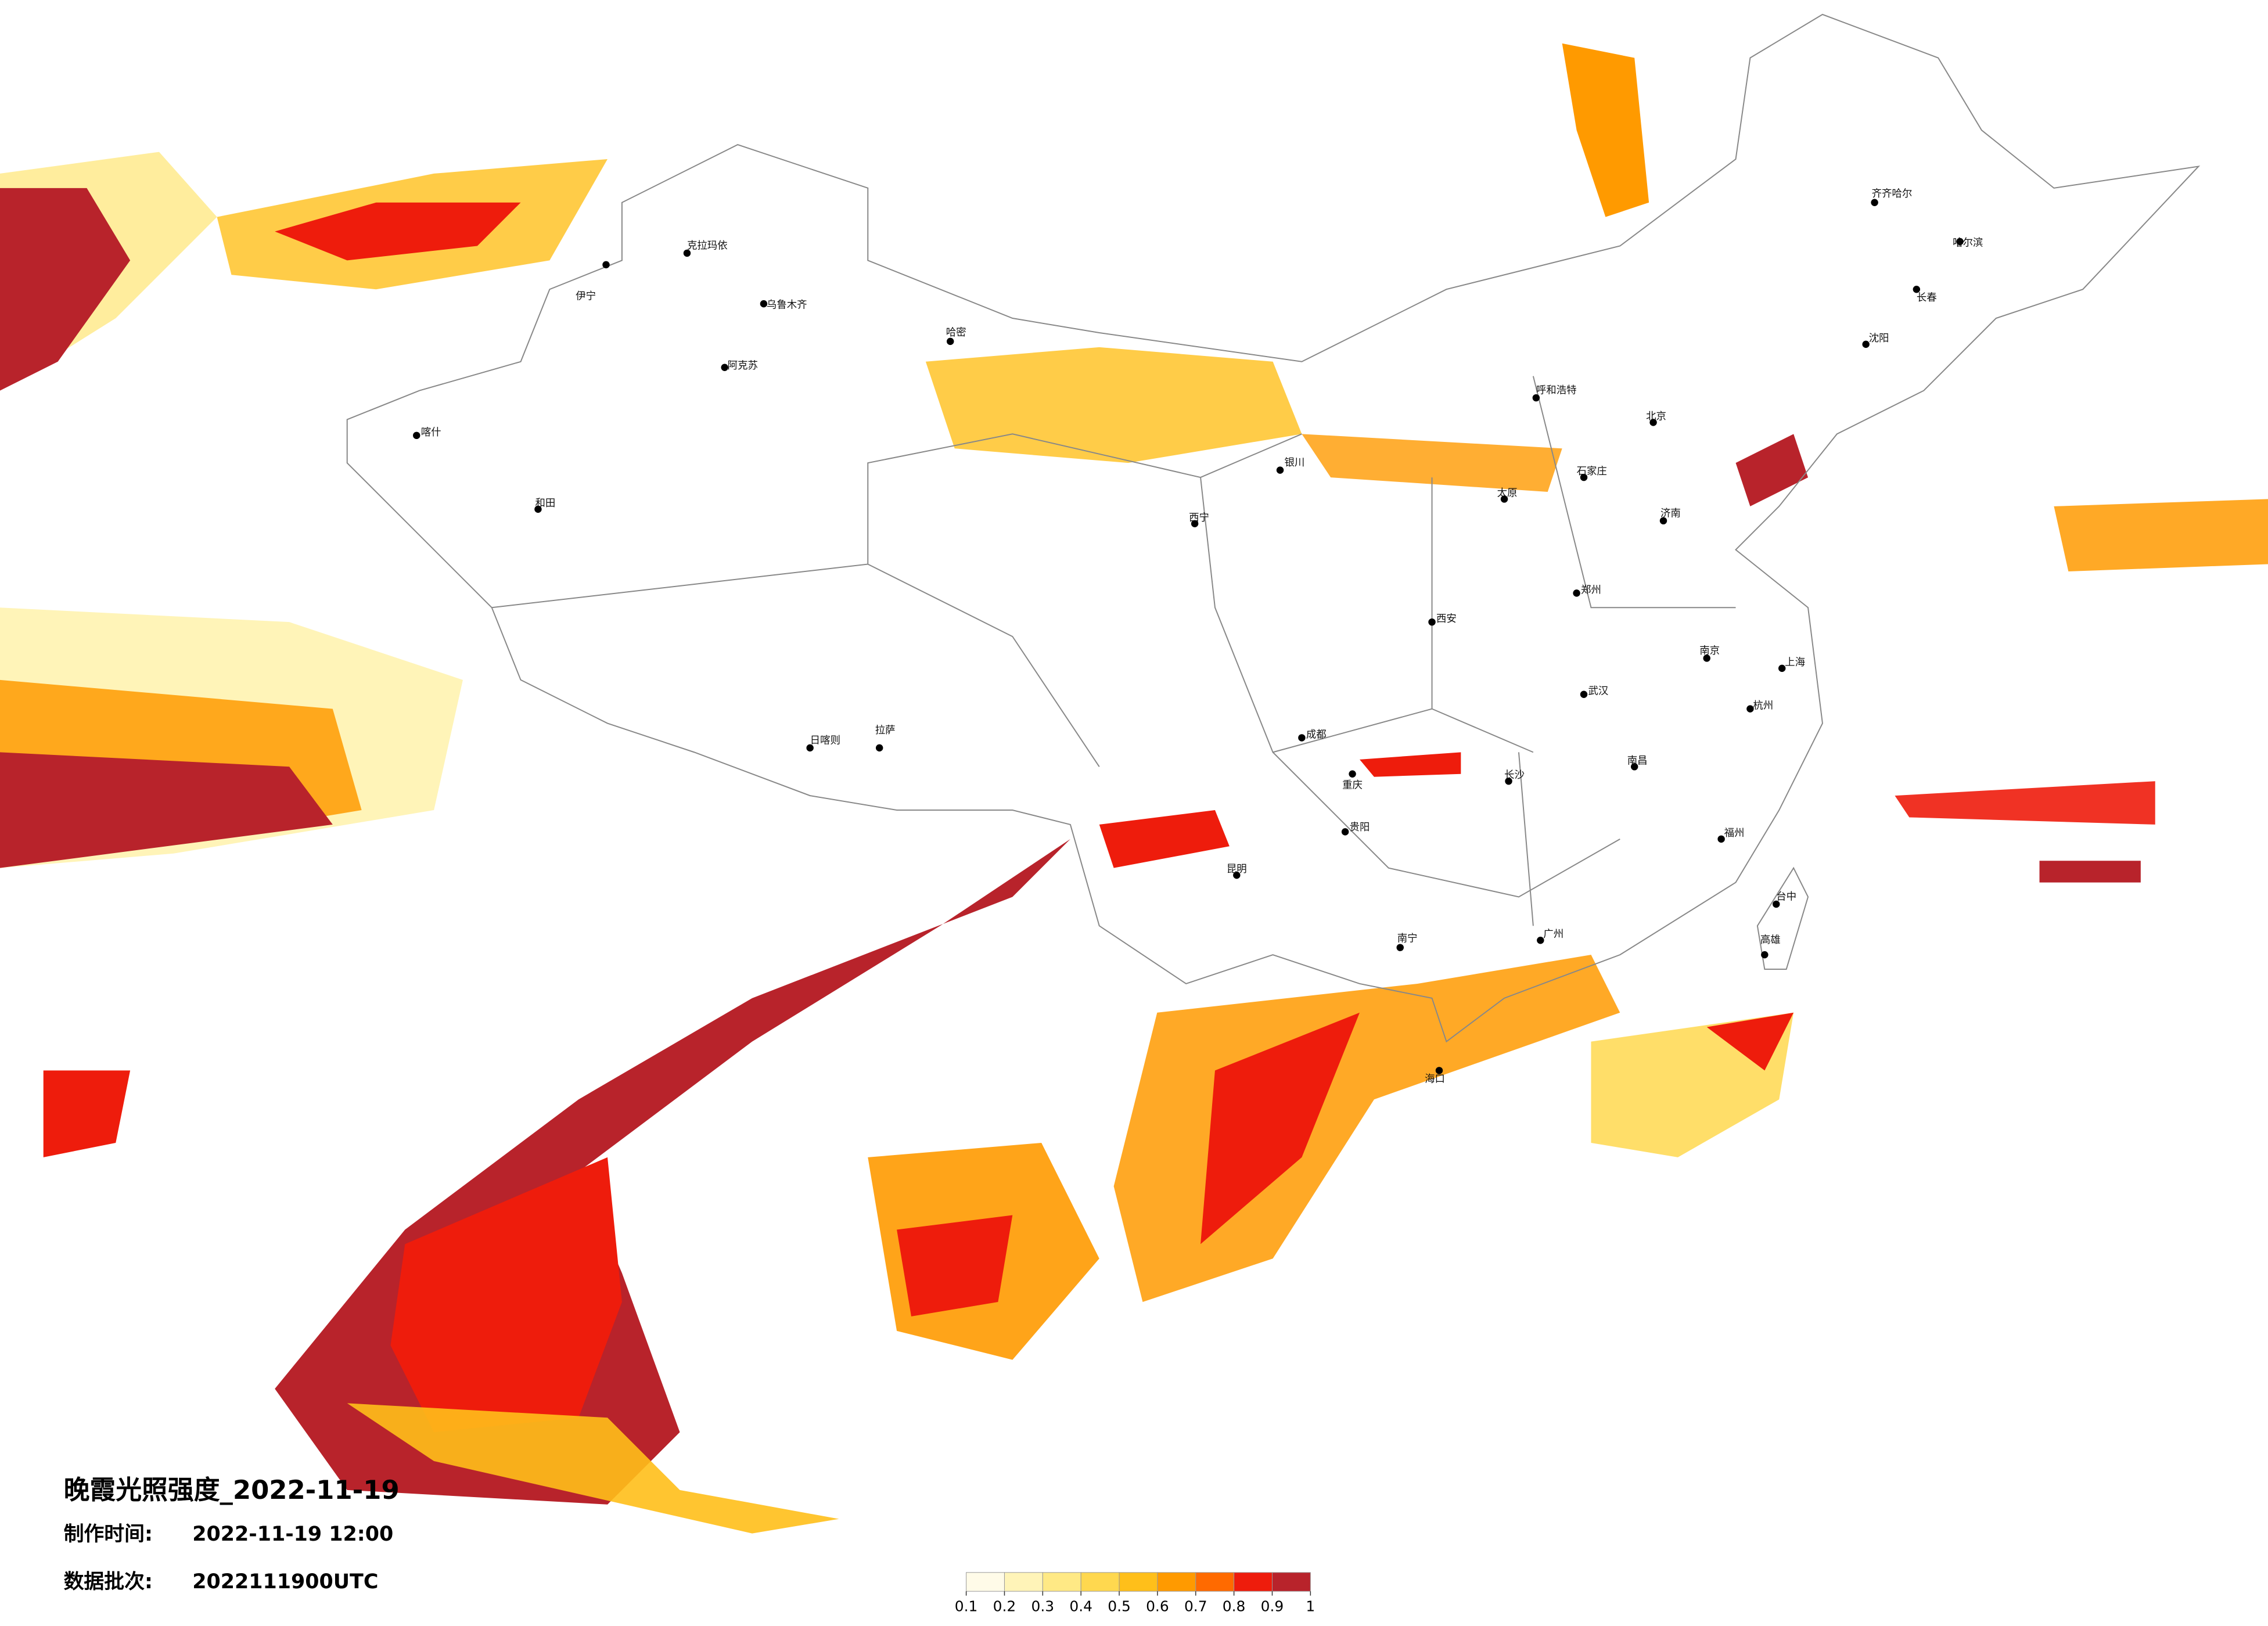 The width and height of the screenshot is (2268, 1626). What do you see at coordinates (1043, 1606) in the screenshot?
I see `colorbar-tick-label: 0.3` at bounding box center [1043, 1606].